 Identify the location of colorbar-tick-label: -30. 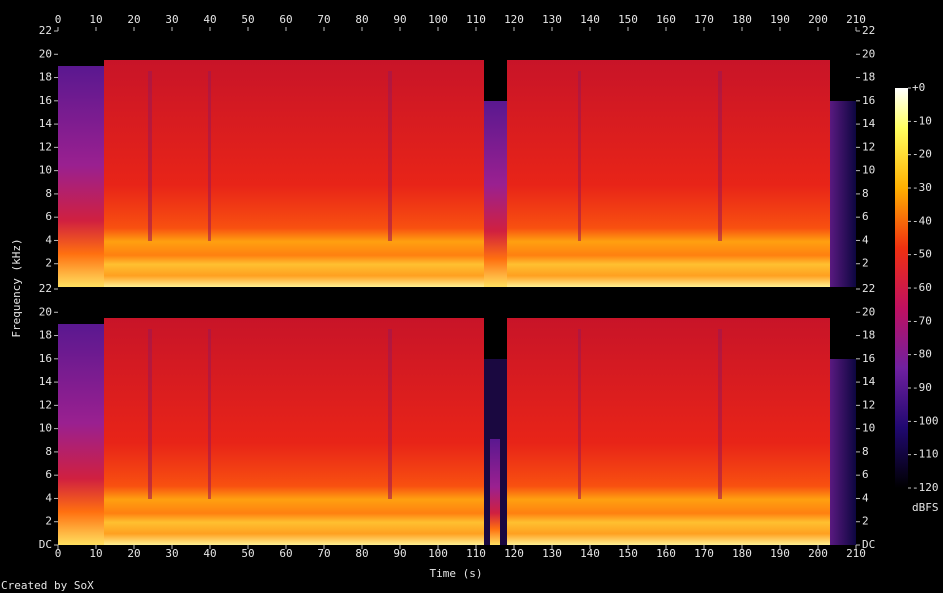
(922, 187).